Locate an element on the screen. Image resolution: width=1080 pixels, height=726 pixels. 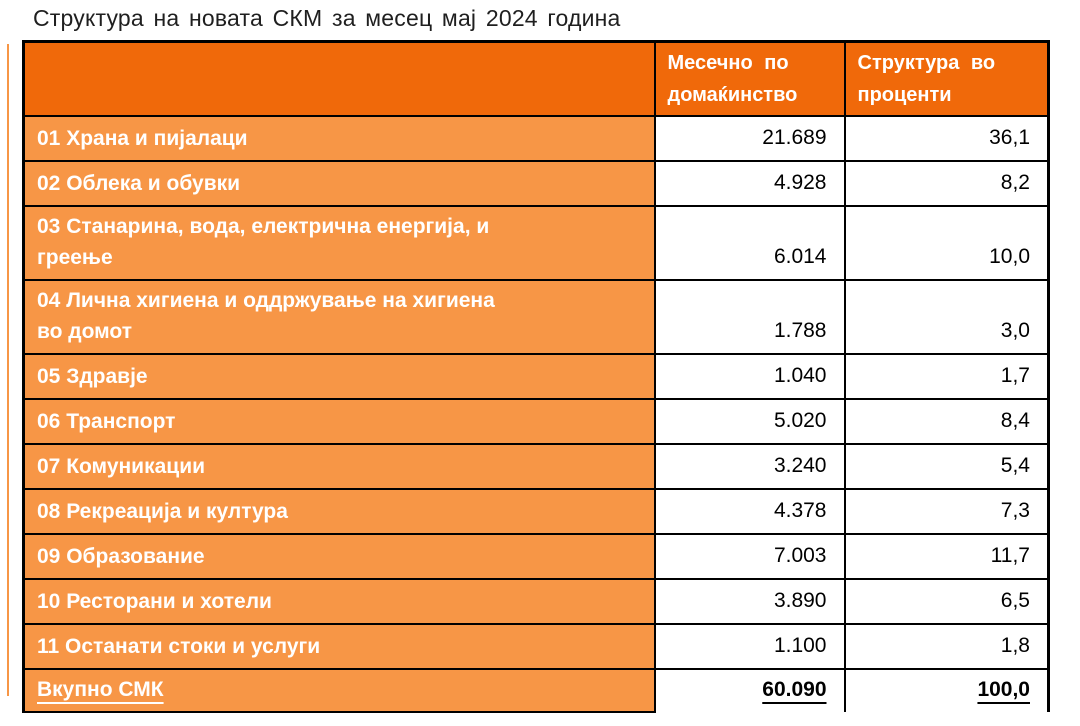
monthly-value-cell: 3.890 is located at coordinates (749, 601).